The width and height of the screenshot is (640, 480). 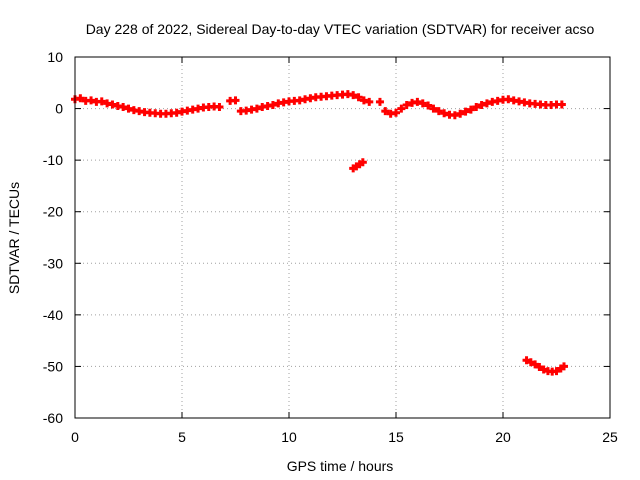 I want to click on y-tick-label: -60, so click(x=53, y=418).